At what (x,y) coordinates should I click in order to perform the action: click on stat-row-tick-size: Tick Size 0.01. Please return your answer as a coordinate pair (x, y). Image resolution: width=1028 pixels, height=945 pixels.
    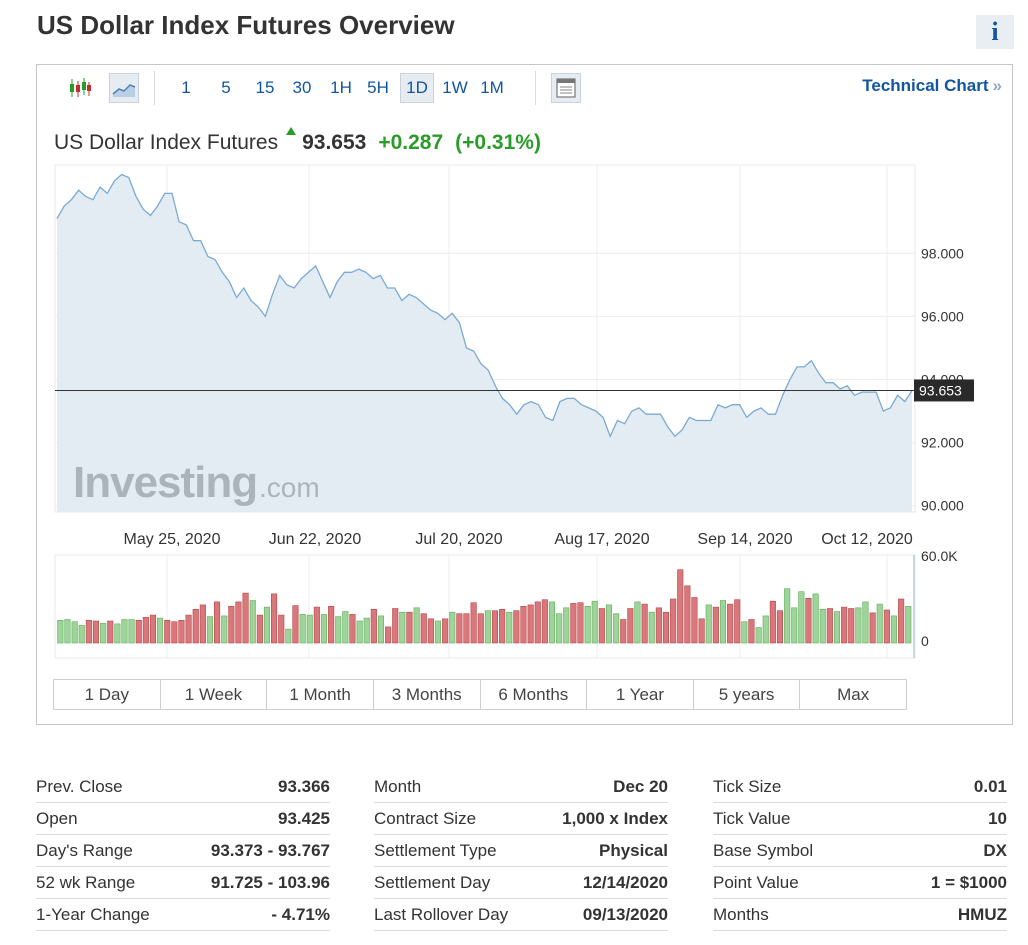
    Looking at the image, I should click on (860, 787).